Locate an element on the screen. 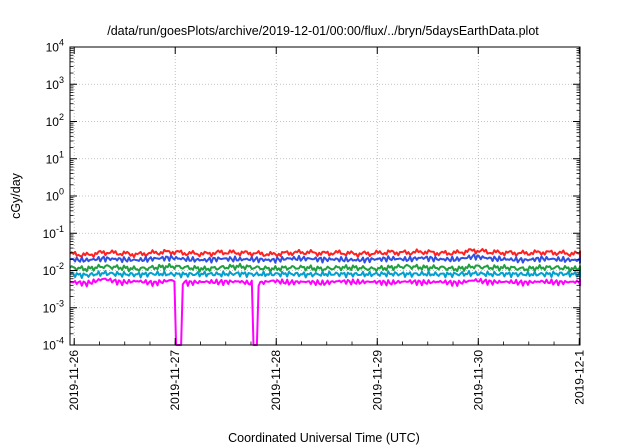 This screenshot has height=448, width=640. y-tick-label: 10⁻¹ is located at coordinates (53, 232).